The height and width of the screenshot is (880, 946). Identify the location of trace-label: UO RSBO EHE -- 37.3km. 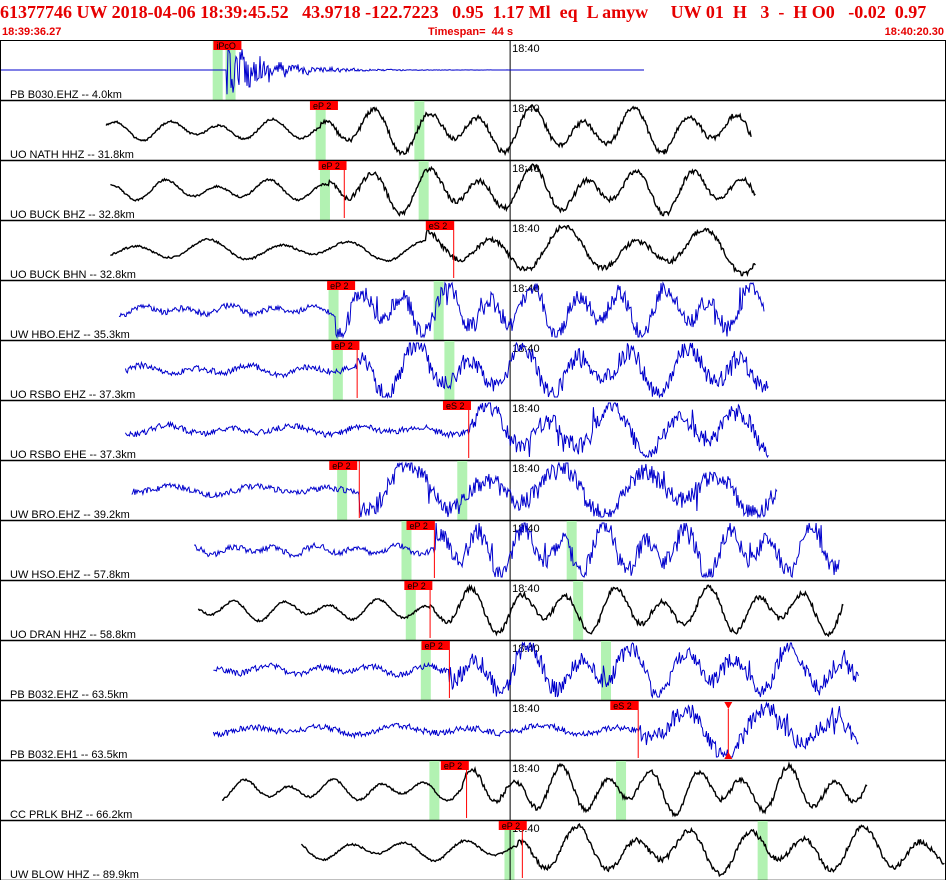
(73, 455).